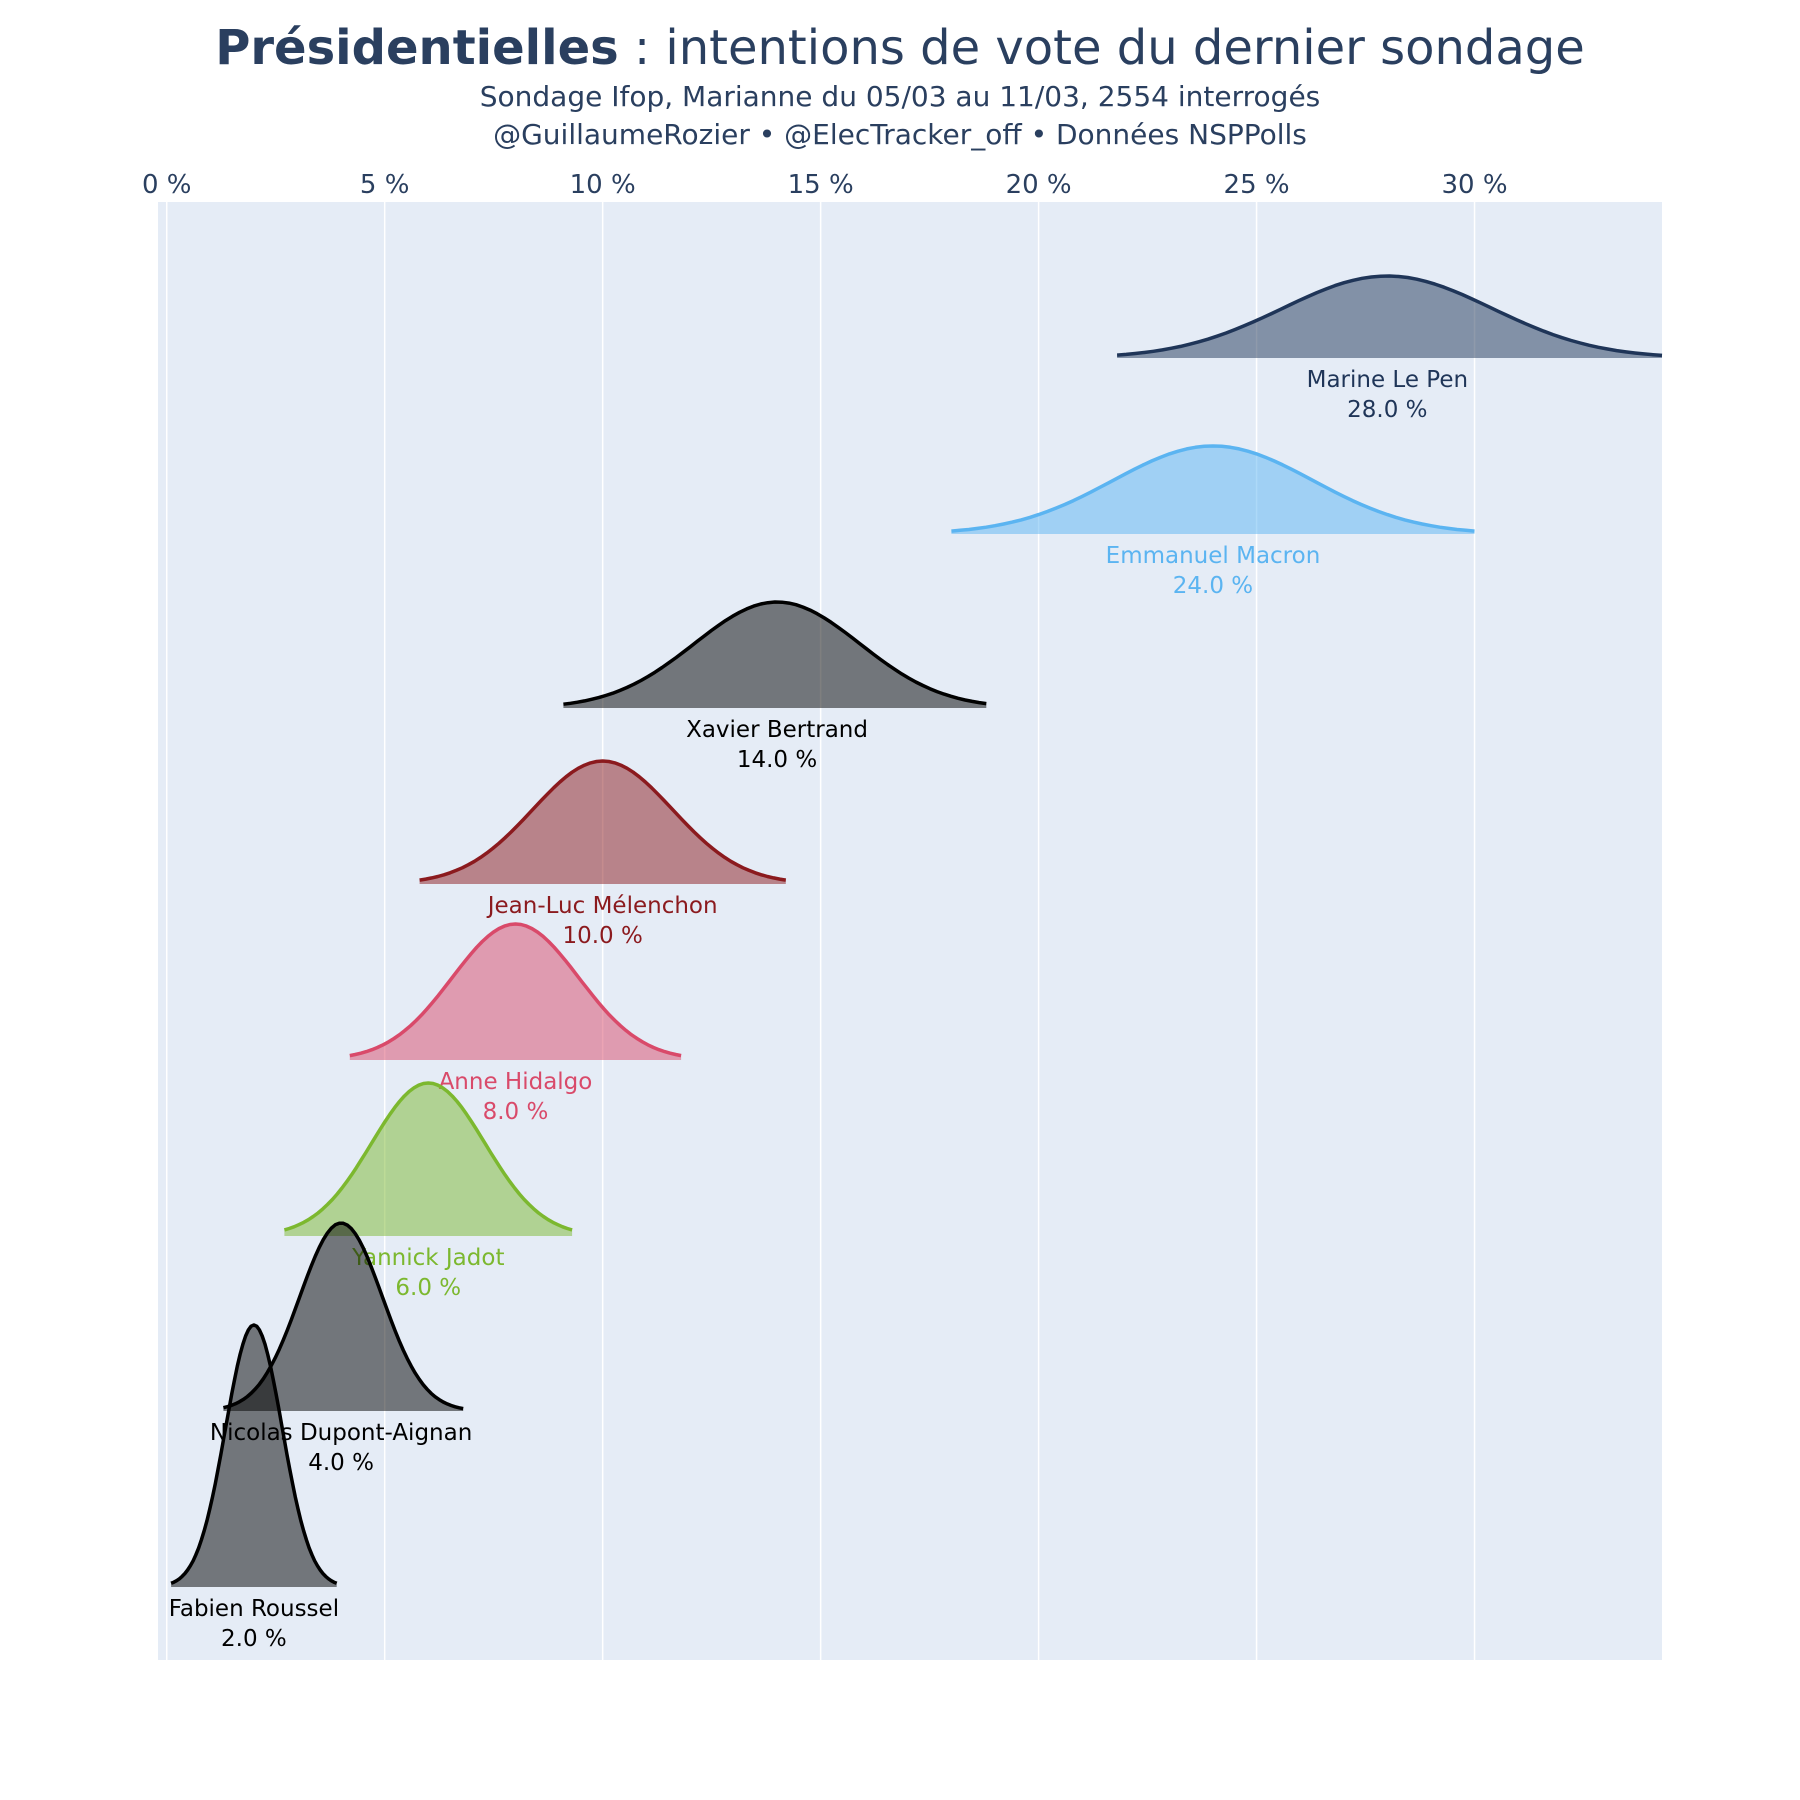 The height and width of the screenshot is (1800, 1800). I want to click on chart-title-bold: Présidentielles, so click(417, 48).